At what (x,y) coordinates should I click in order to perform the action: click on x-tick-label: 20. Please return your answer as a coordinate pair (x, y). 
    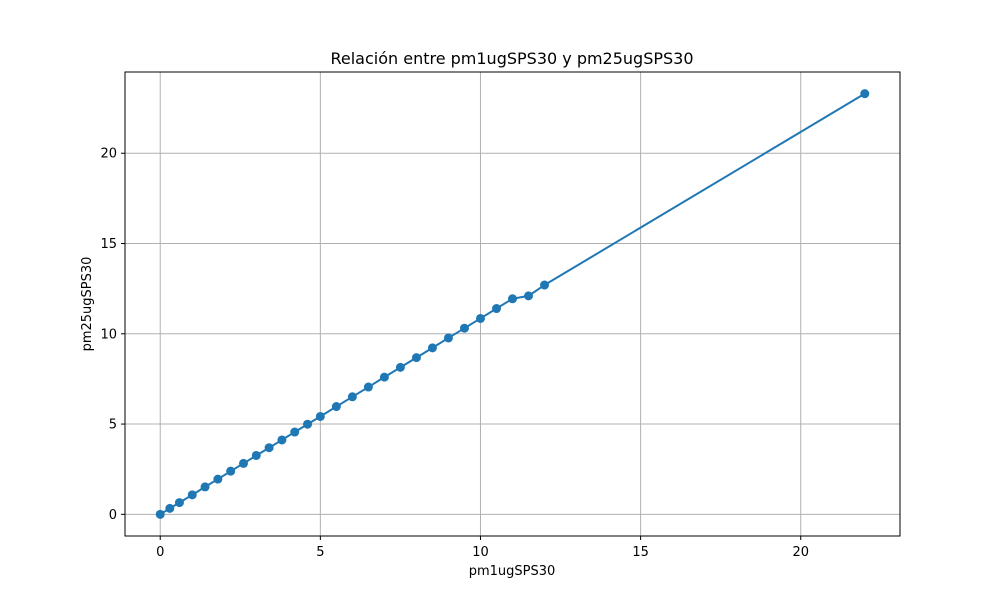
    Looking at the image, I should click on (800, 552).